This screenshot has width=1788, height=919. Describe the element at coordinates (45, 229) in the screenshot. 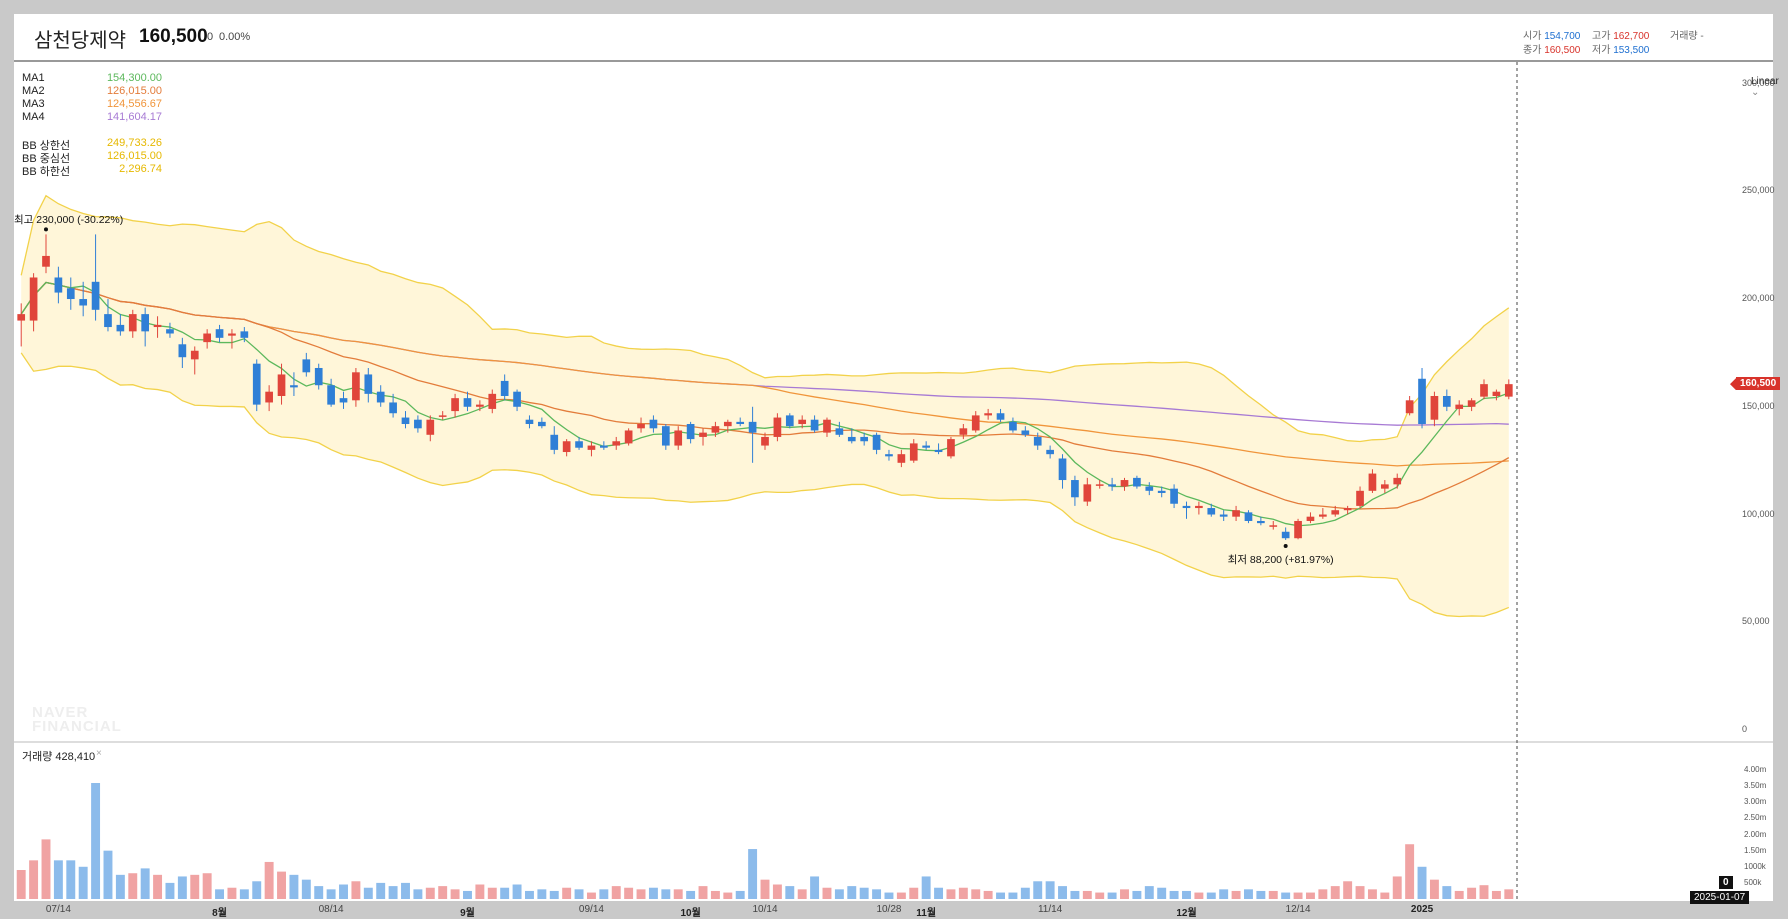

I see `high-marker` at that location.